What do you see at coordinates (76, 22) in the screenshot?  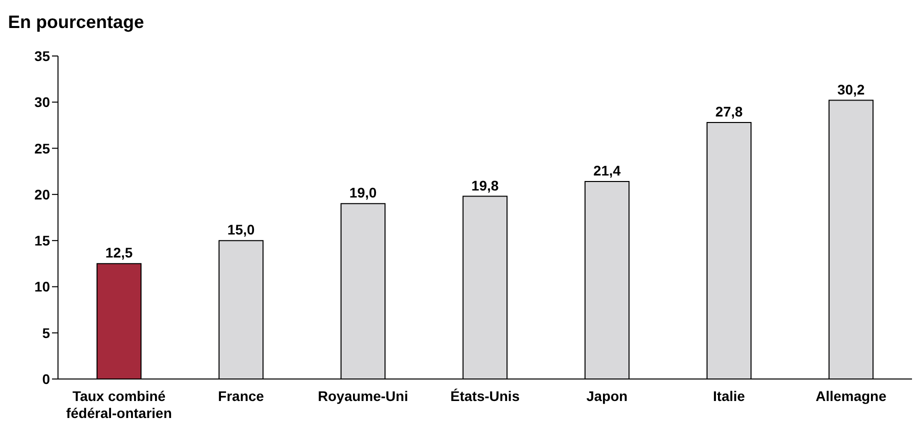 I see `chart-title: En pourcentage` at bounding box center [76, 22].